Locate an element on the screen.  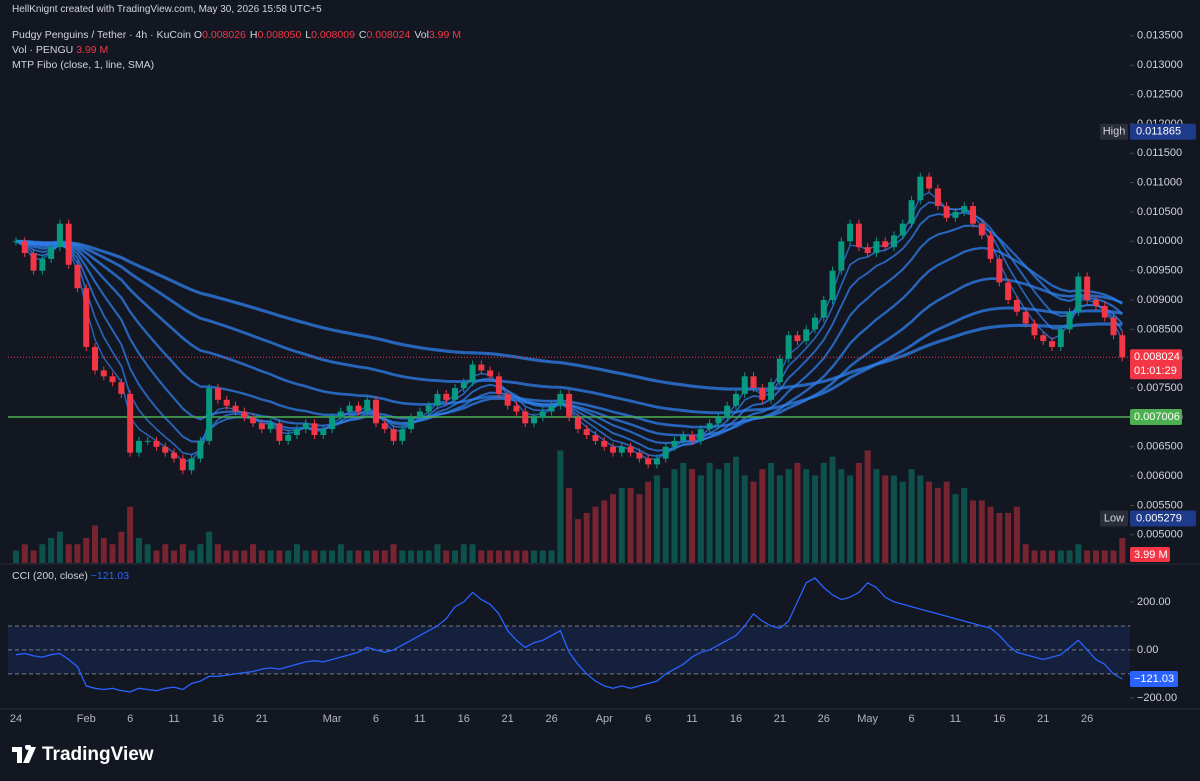
footer: TradingView is located at coordinates (83, 755).